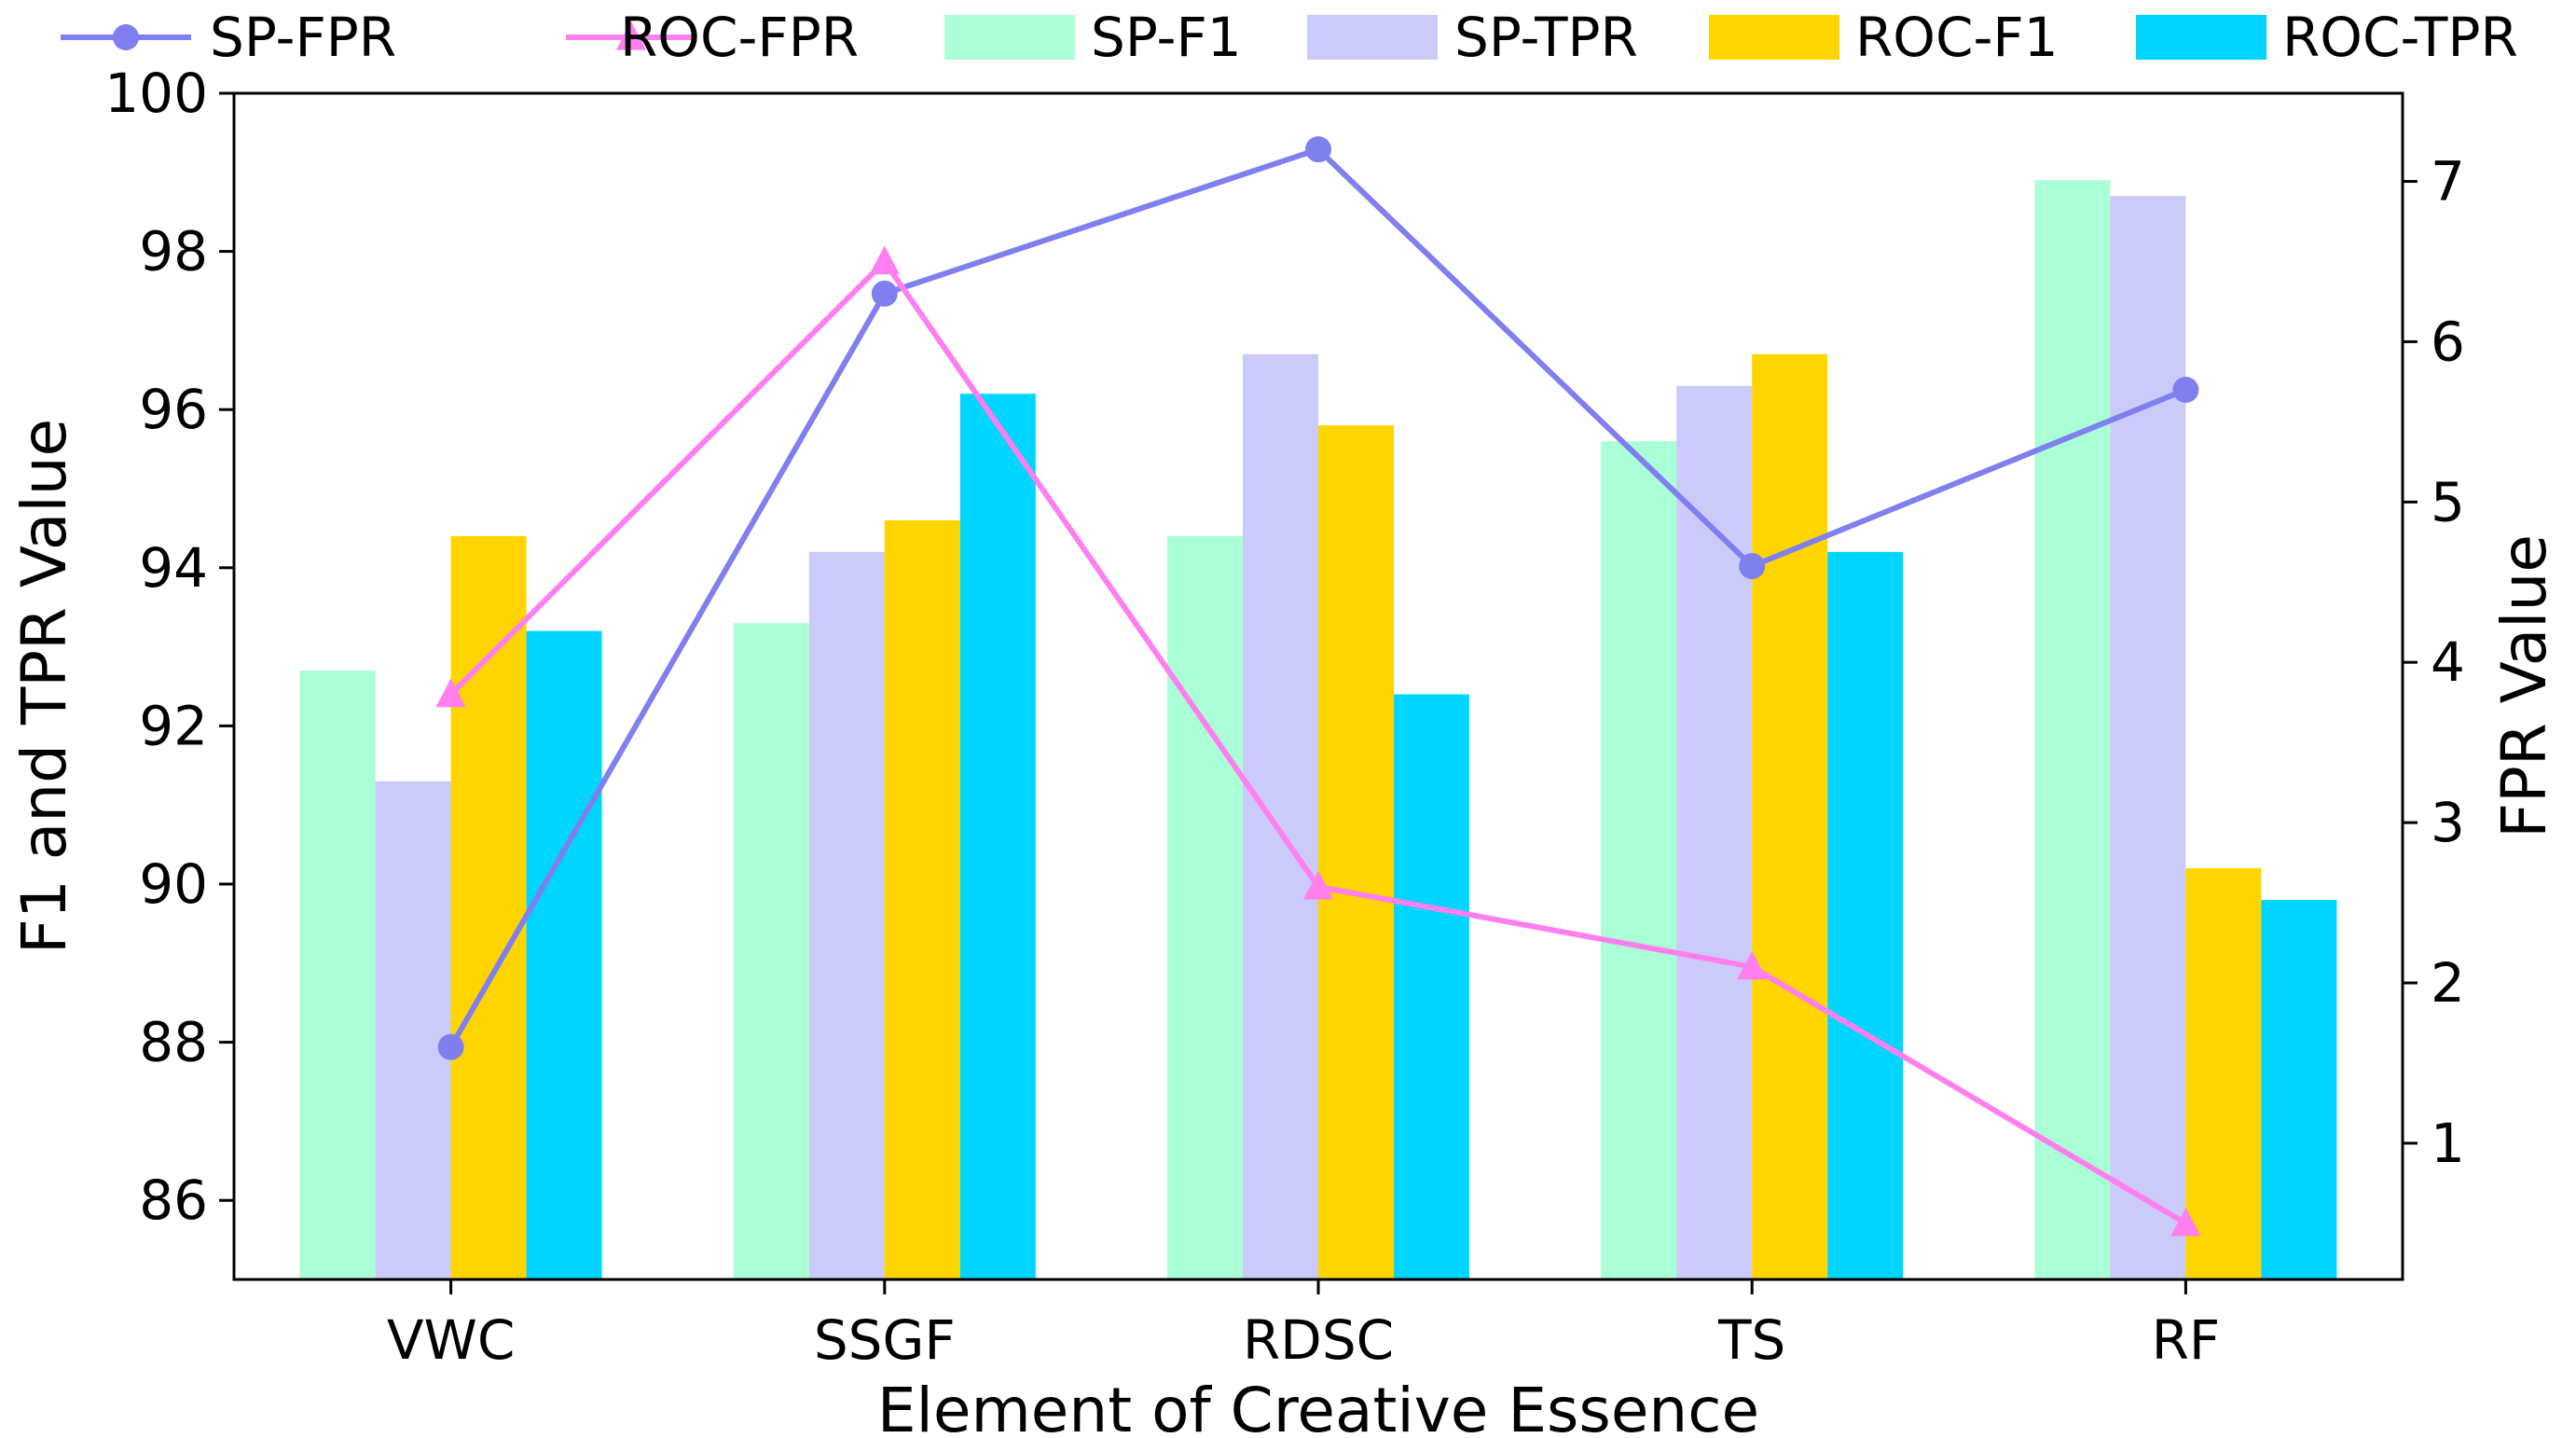 This screenshot has width=2576, height=1438. Describe the element at coordinates (771, 951) in the screenshot. I see `bar-sp-f1-ssgf` at that location.